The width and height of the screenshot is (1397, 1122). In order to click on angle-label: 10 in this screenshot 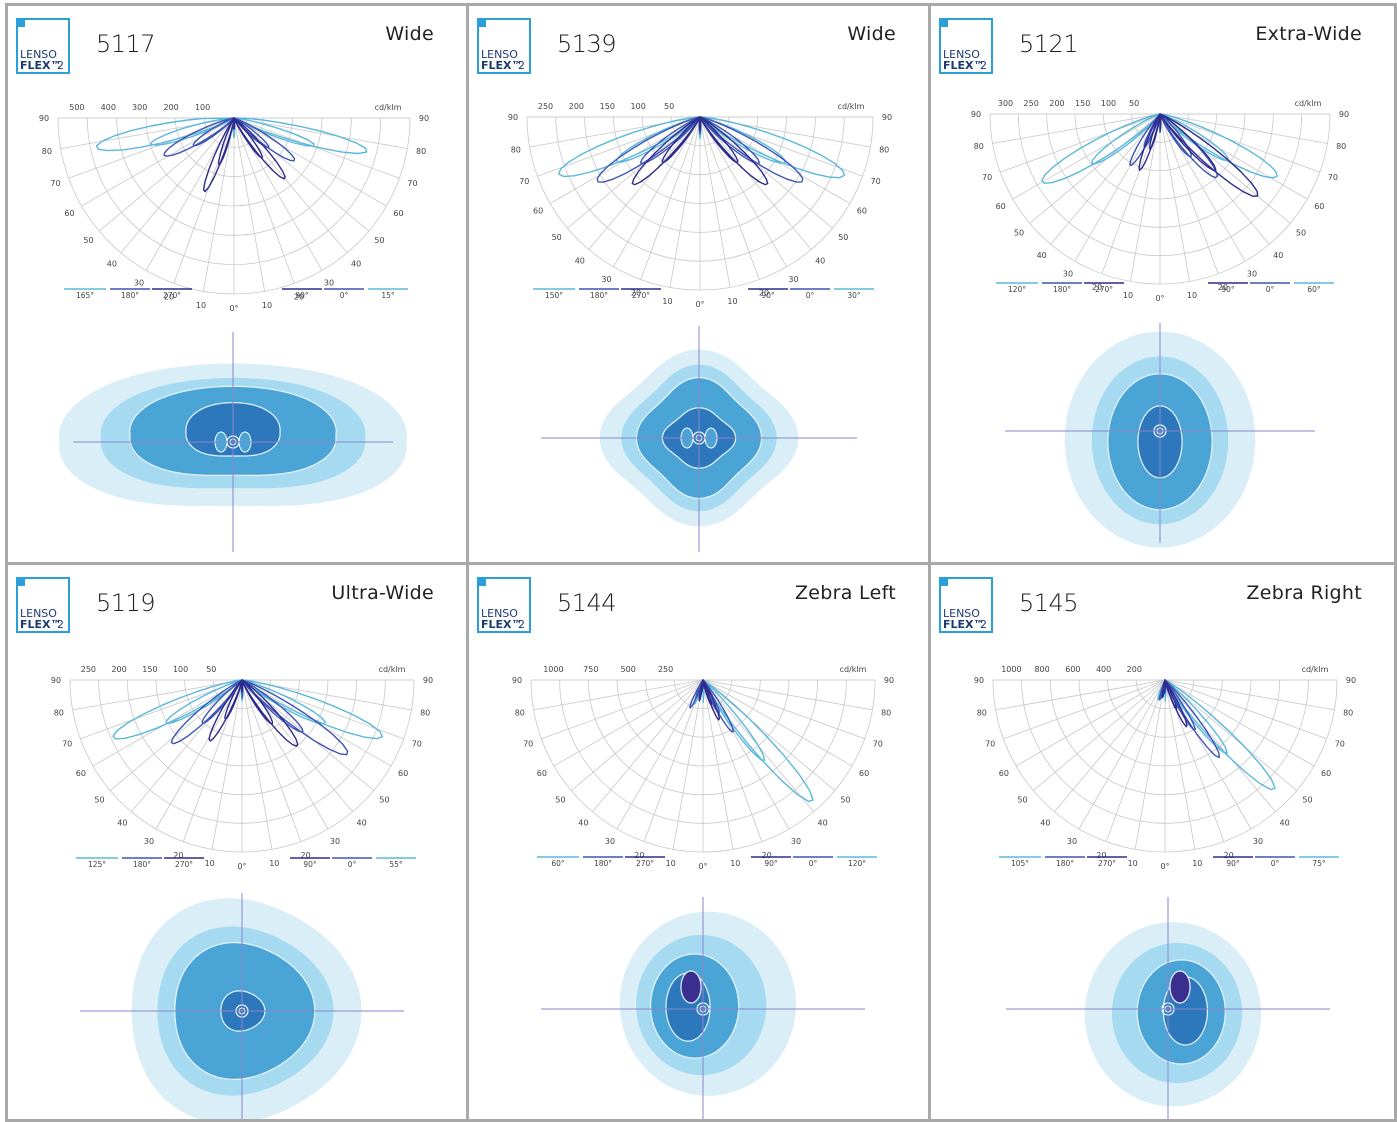, I will do `click(732, 301)`.